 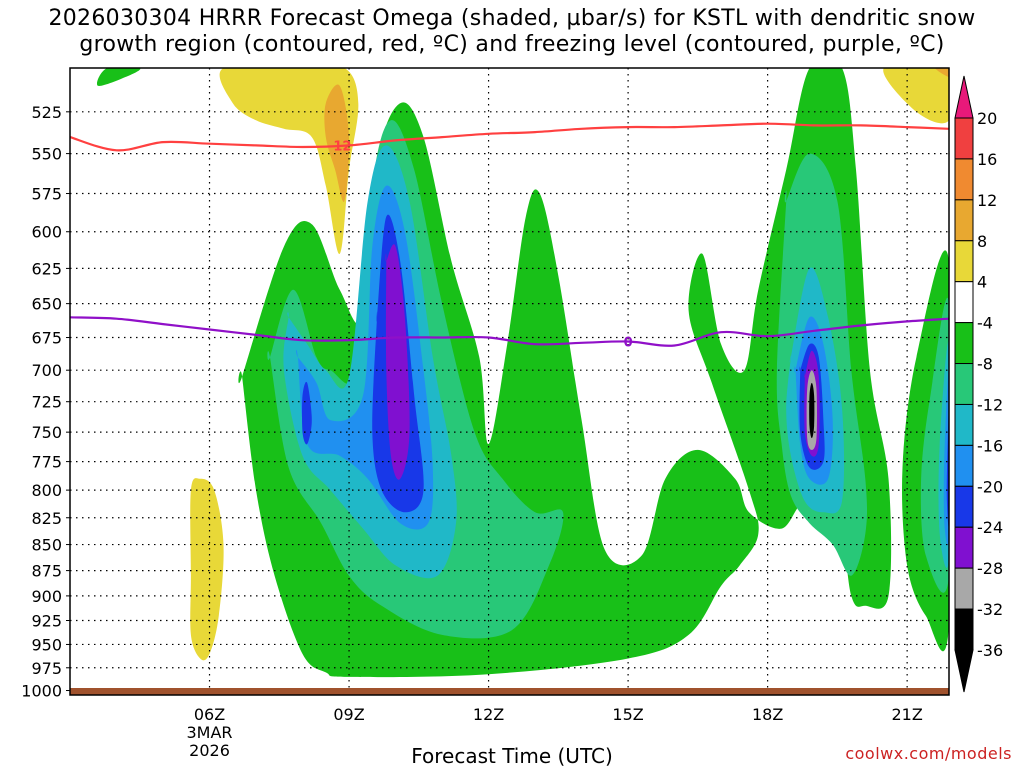 I want to click on x-tick-label: 18Z, so click(x=767, y=714).